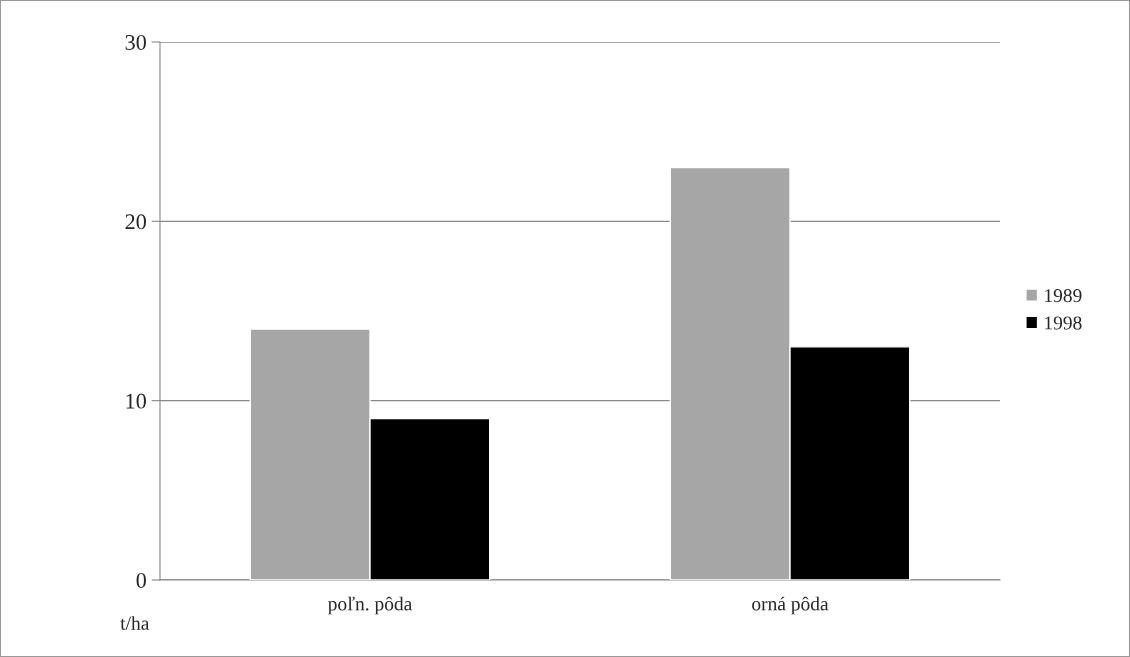 This screenshot has width=1130, height=657. I want to click on legend-label: 1998, so click(1063, 323).